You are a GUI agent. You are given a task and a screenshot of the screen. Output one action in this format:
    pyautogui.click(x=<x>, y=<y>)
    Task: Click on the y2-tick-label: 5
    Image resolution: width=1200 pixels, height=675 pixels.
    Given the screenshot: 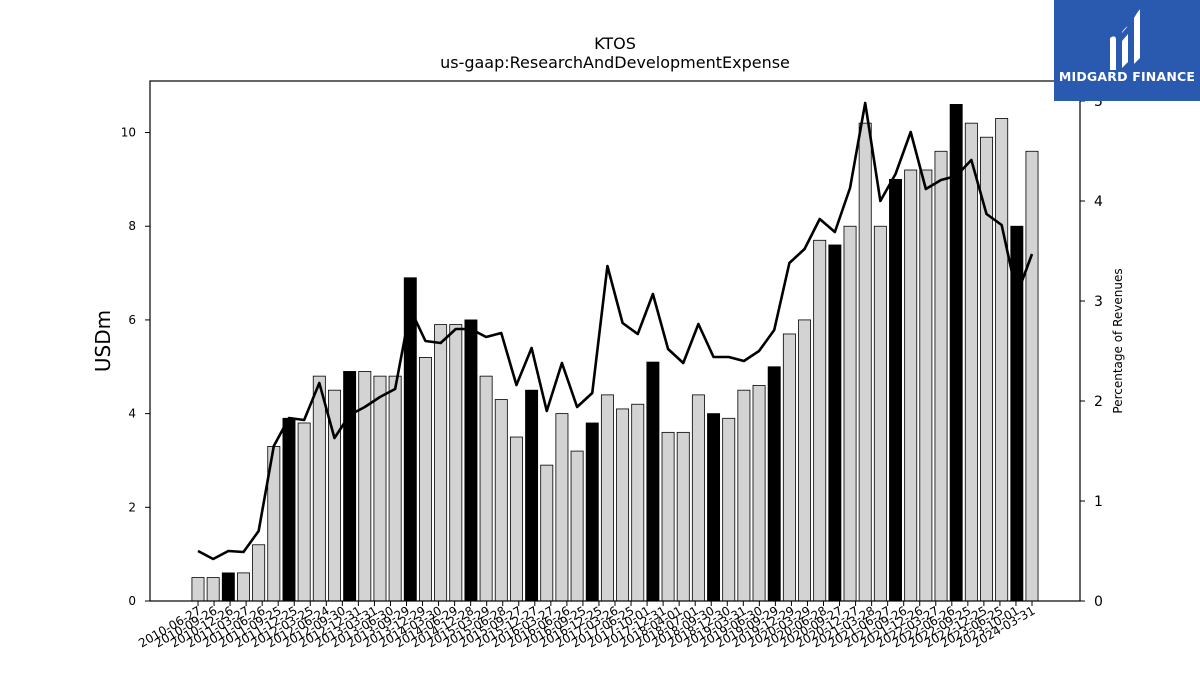 What is the action you would take?
    pyautogui.click(x=1098, y=102)
    